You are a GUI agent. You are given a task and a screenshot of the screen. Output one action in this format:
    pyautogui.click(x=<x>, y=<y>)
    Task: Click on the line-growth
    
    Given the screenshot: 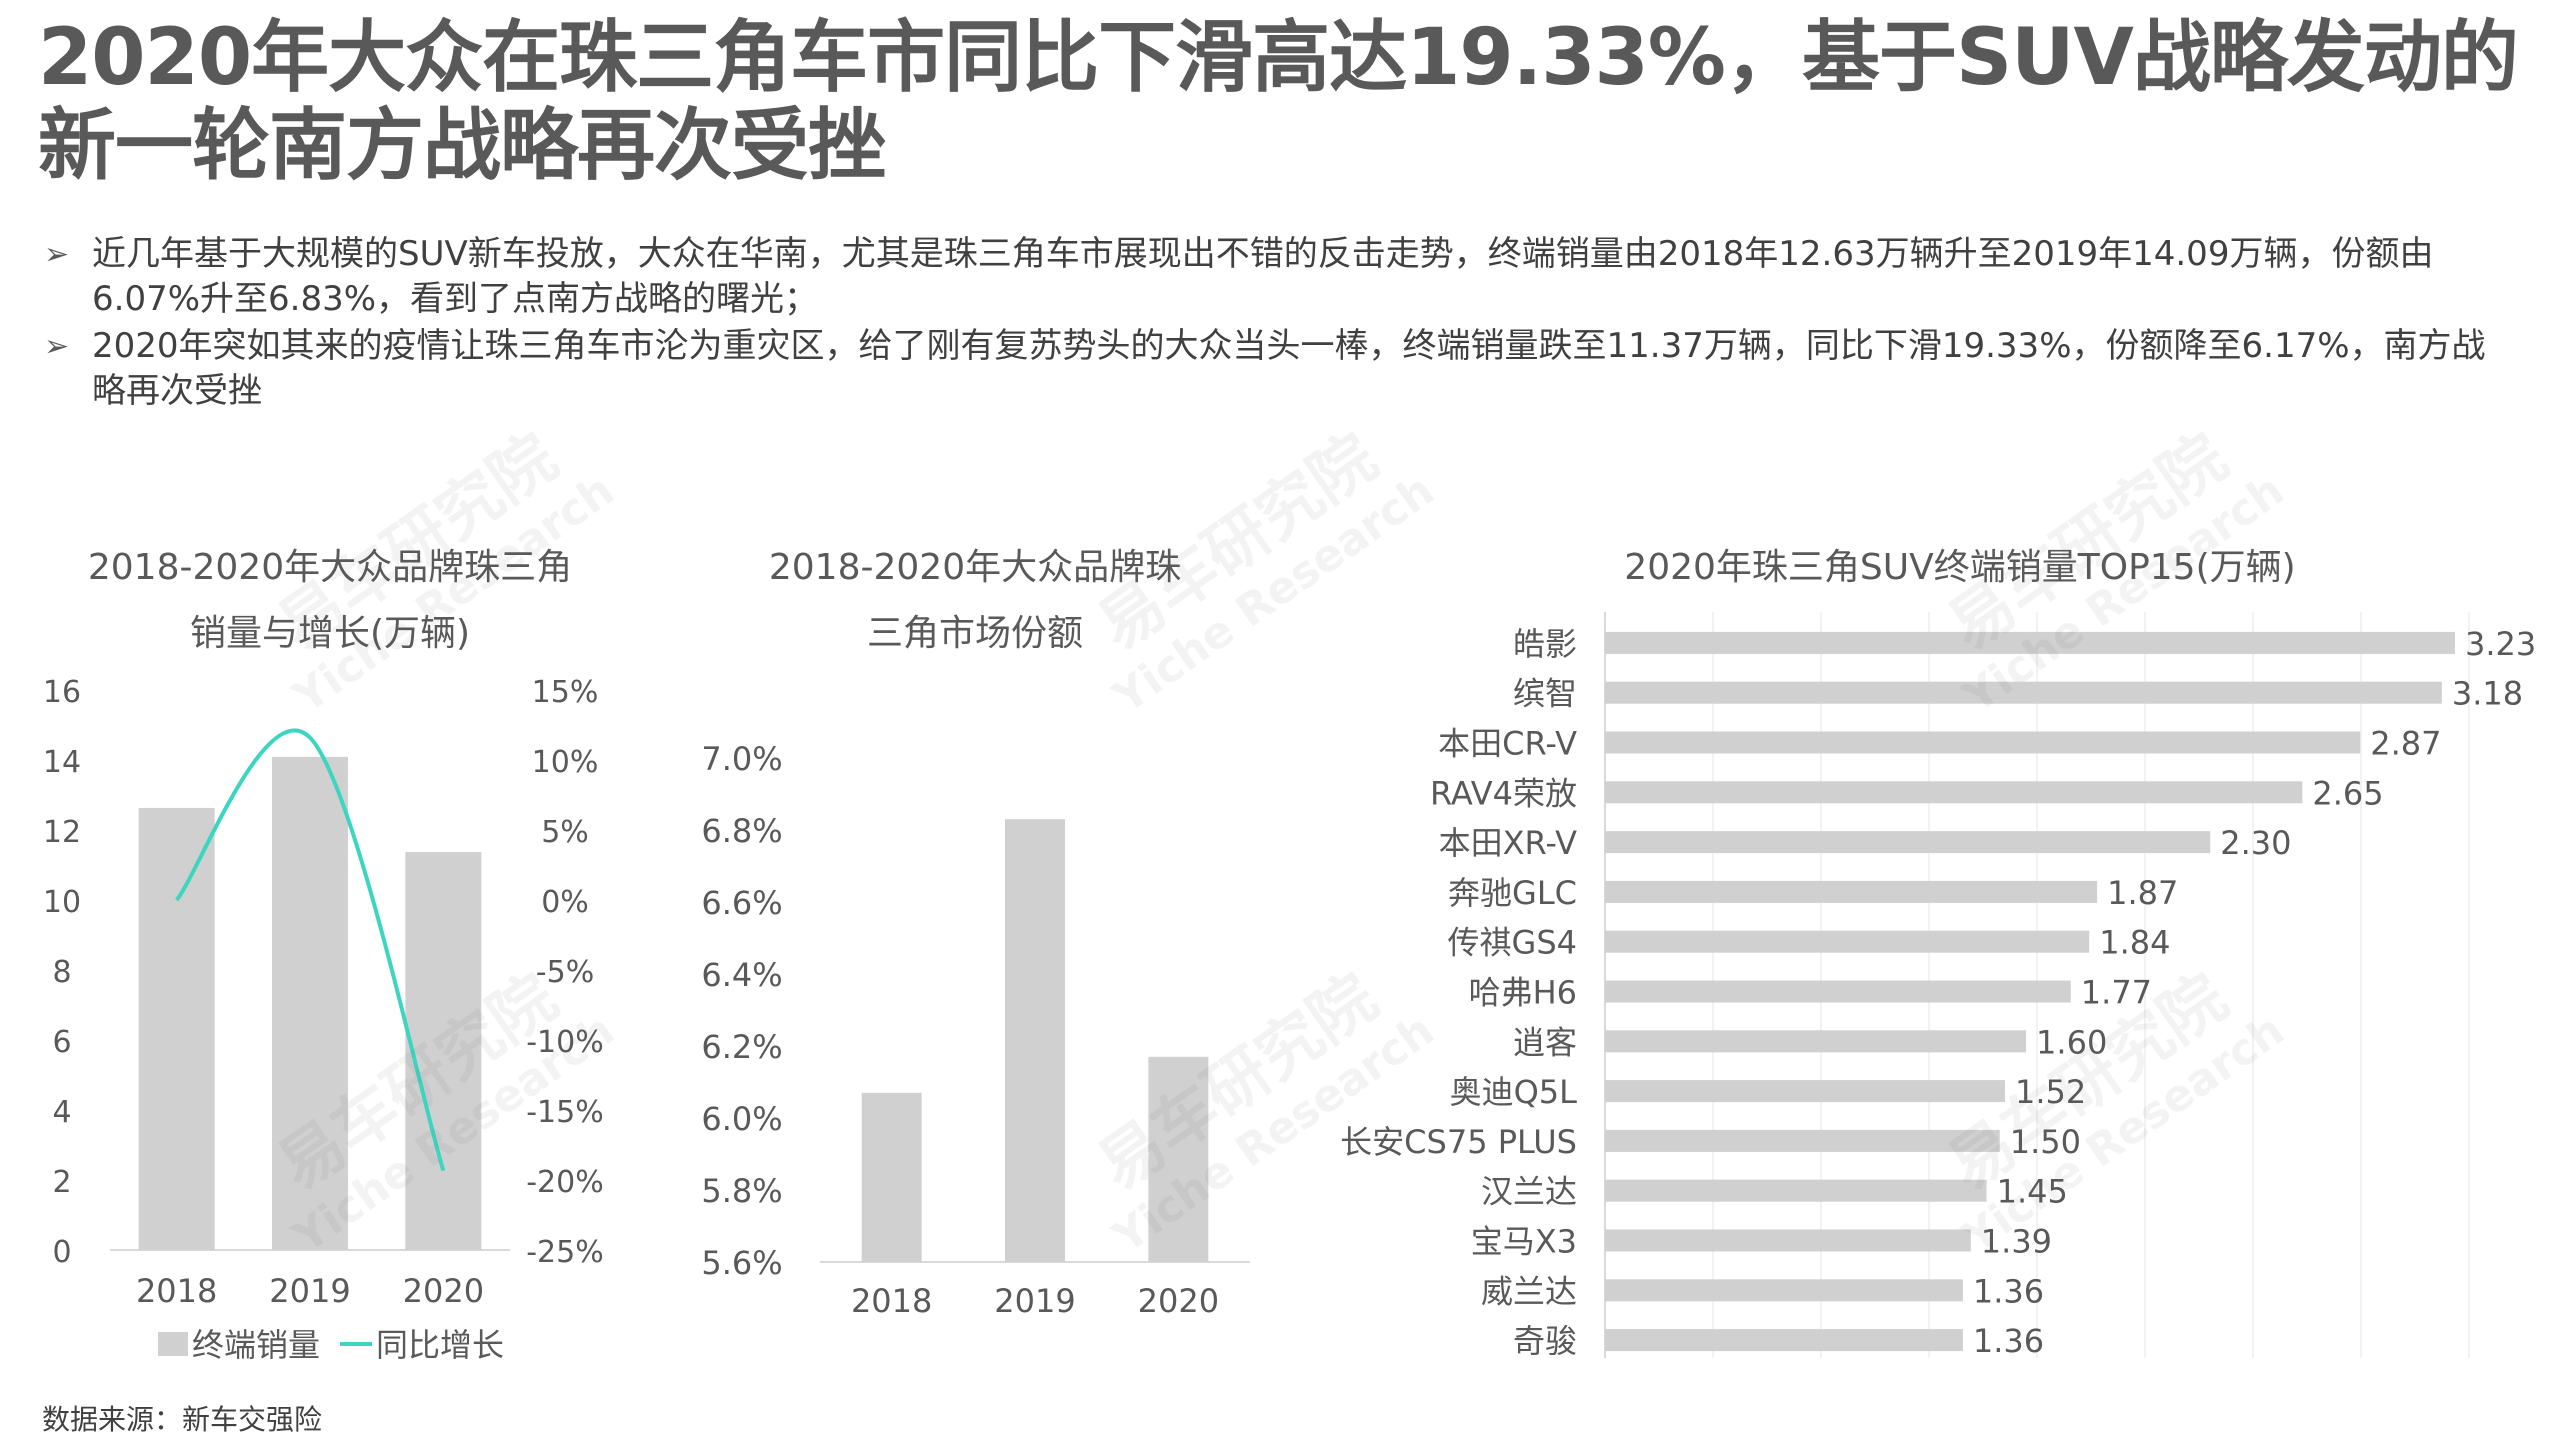 What is the action you would take?
    pyautogui.click(x=310, y=950)
    